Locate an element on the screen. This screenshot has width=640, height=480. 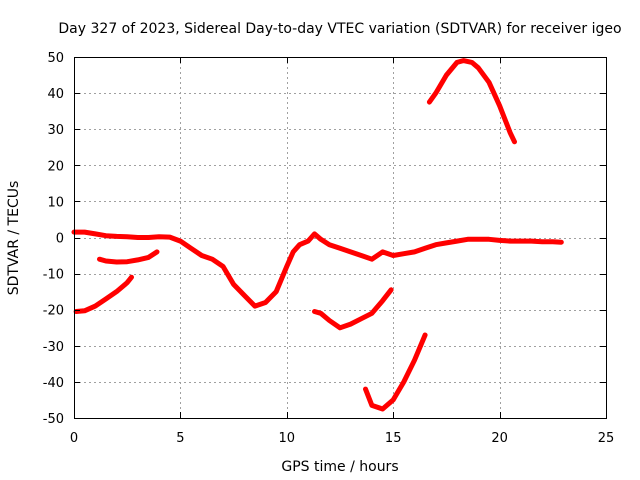
y-tick-label: -50 is located at coordinates (53, 419).